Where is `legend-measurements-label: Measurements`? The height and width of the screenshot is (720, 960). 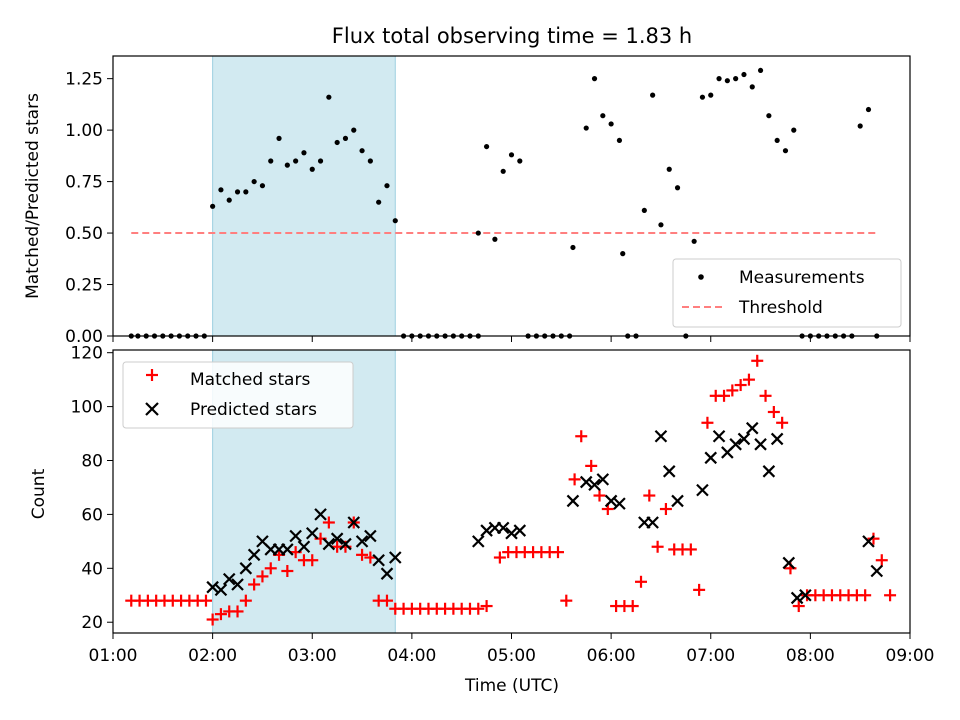 legend-measurements-label: Measurements is located at coordinates (802, 278).